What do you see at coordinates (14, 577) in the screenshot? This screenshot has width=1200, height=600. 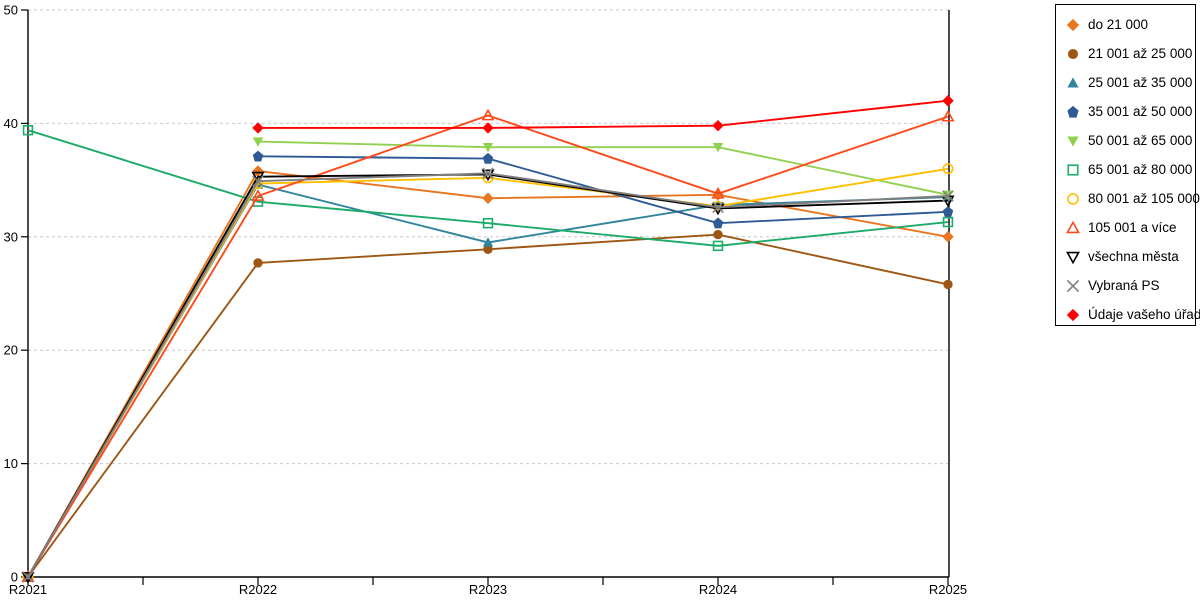 I see `y-tick-label: 0` at bounding box center [14, 577].